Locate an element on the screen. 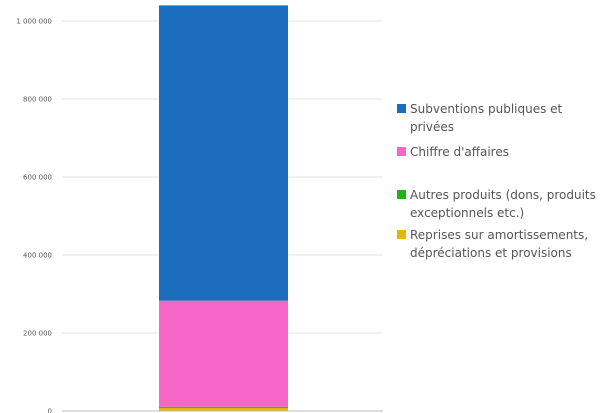 The image size is (600, 413). legend-item: Subventions publiques et privées is located at coordinates (497, 118).